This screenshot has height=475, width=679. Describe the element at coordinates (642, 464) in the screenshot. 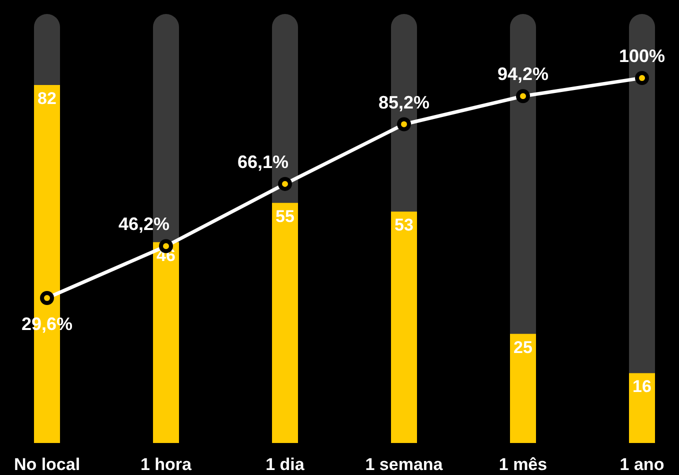

I see `x-tick-label: 1 ano` at that location.